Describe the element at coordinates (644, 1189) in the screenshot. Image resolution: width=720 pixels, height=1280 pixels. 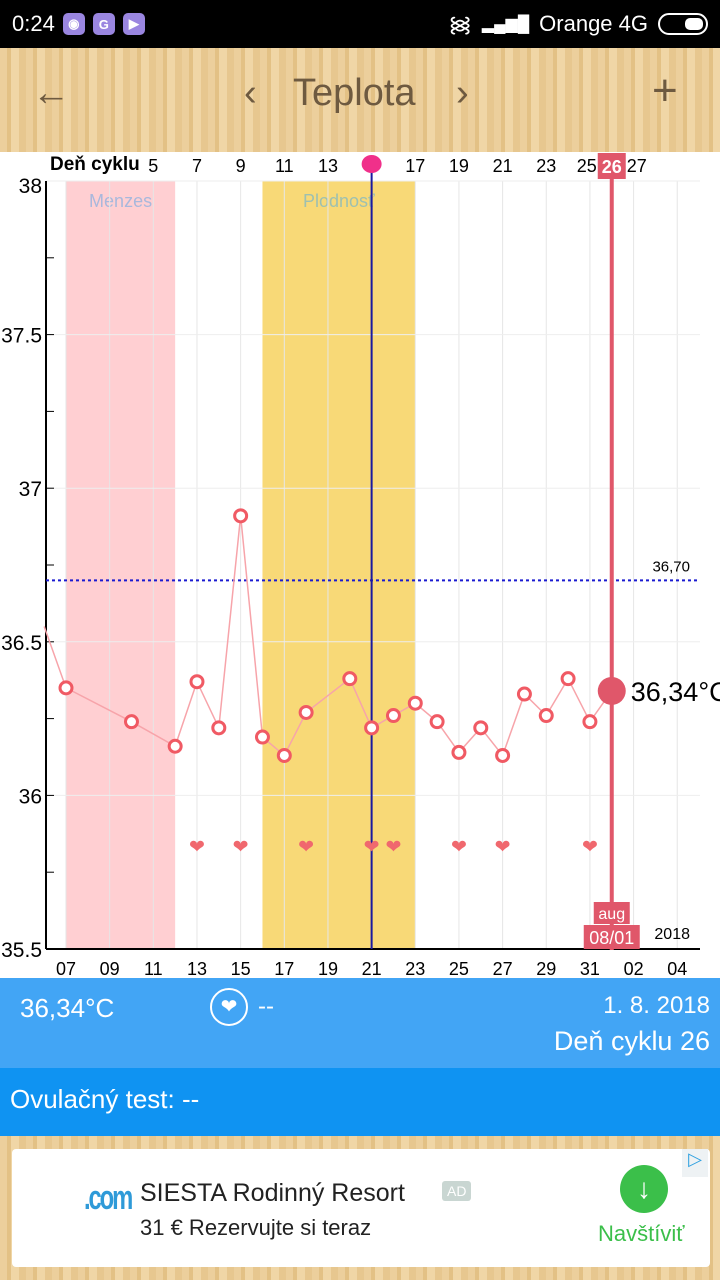
I see `download-icon: ↓` at that location.